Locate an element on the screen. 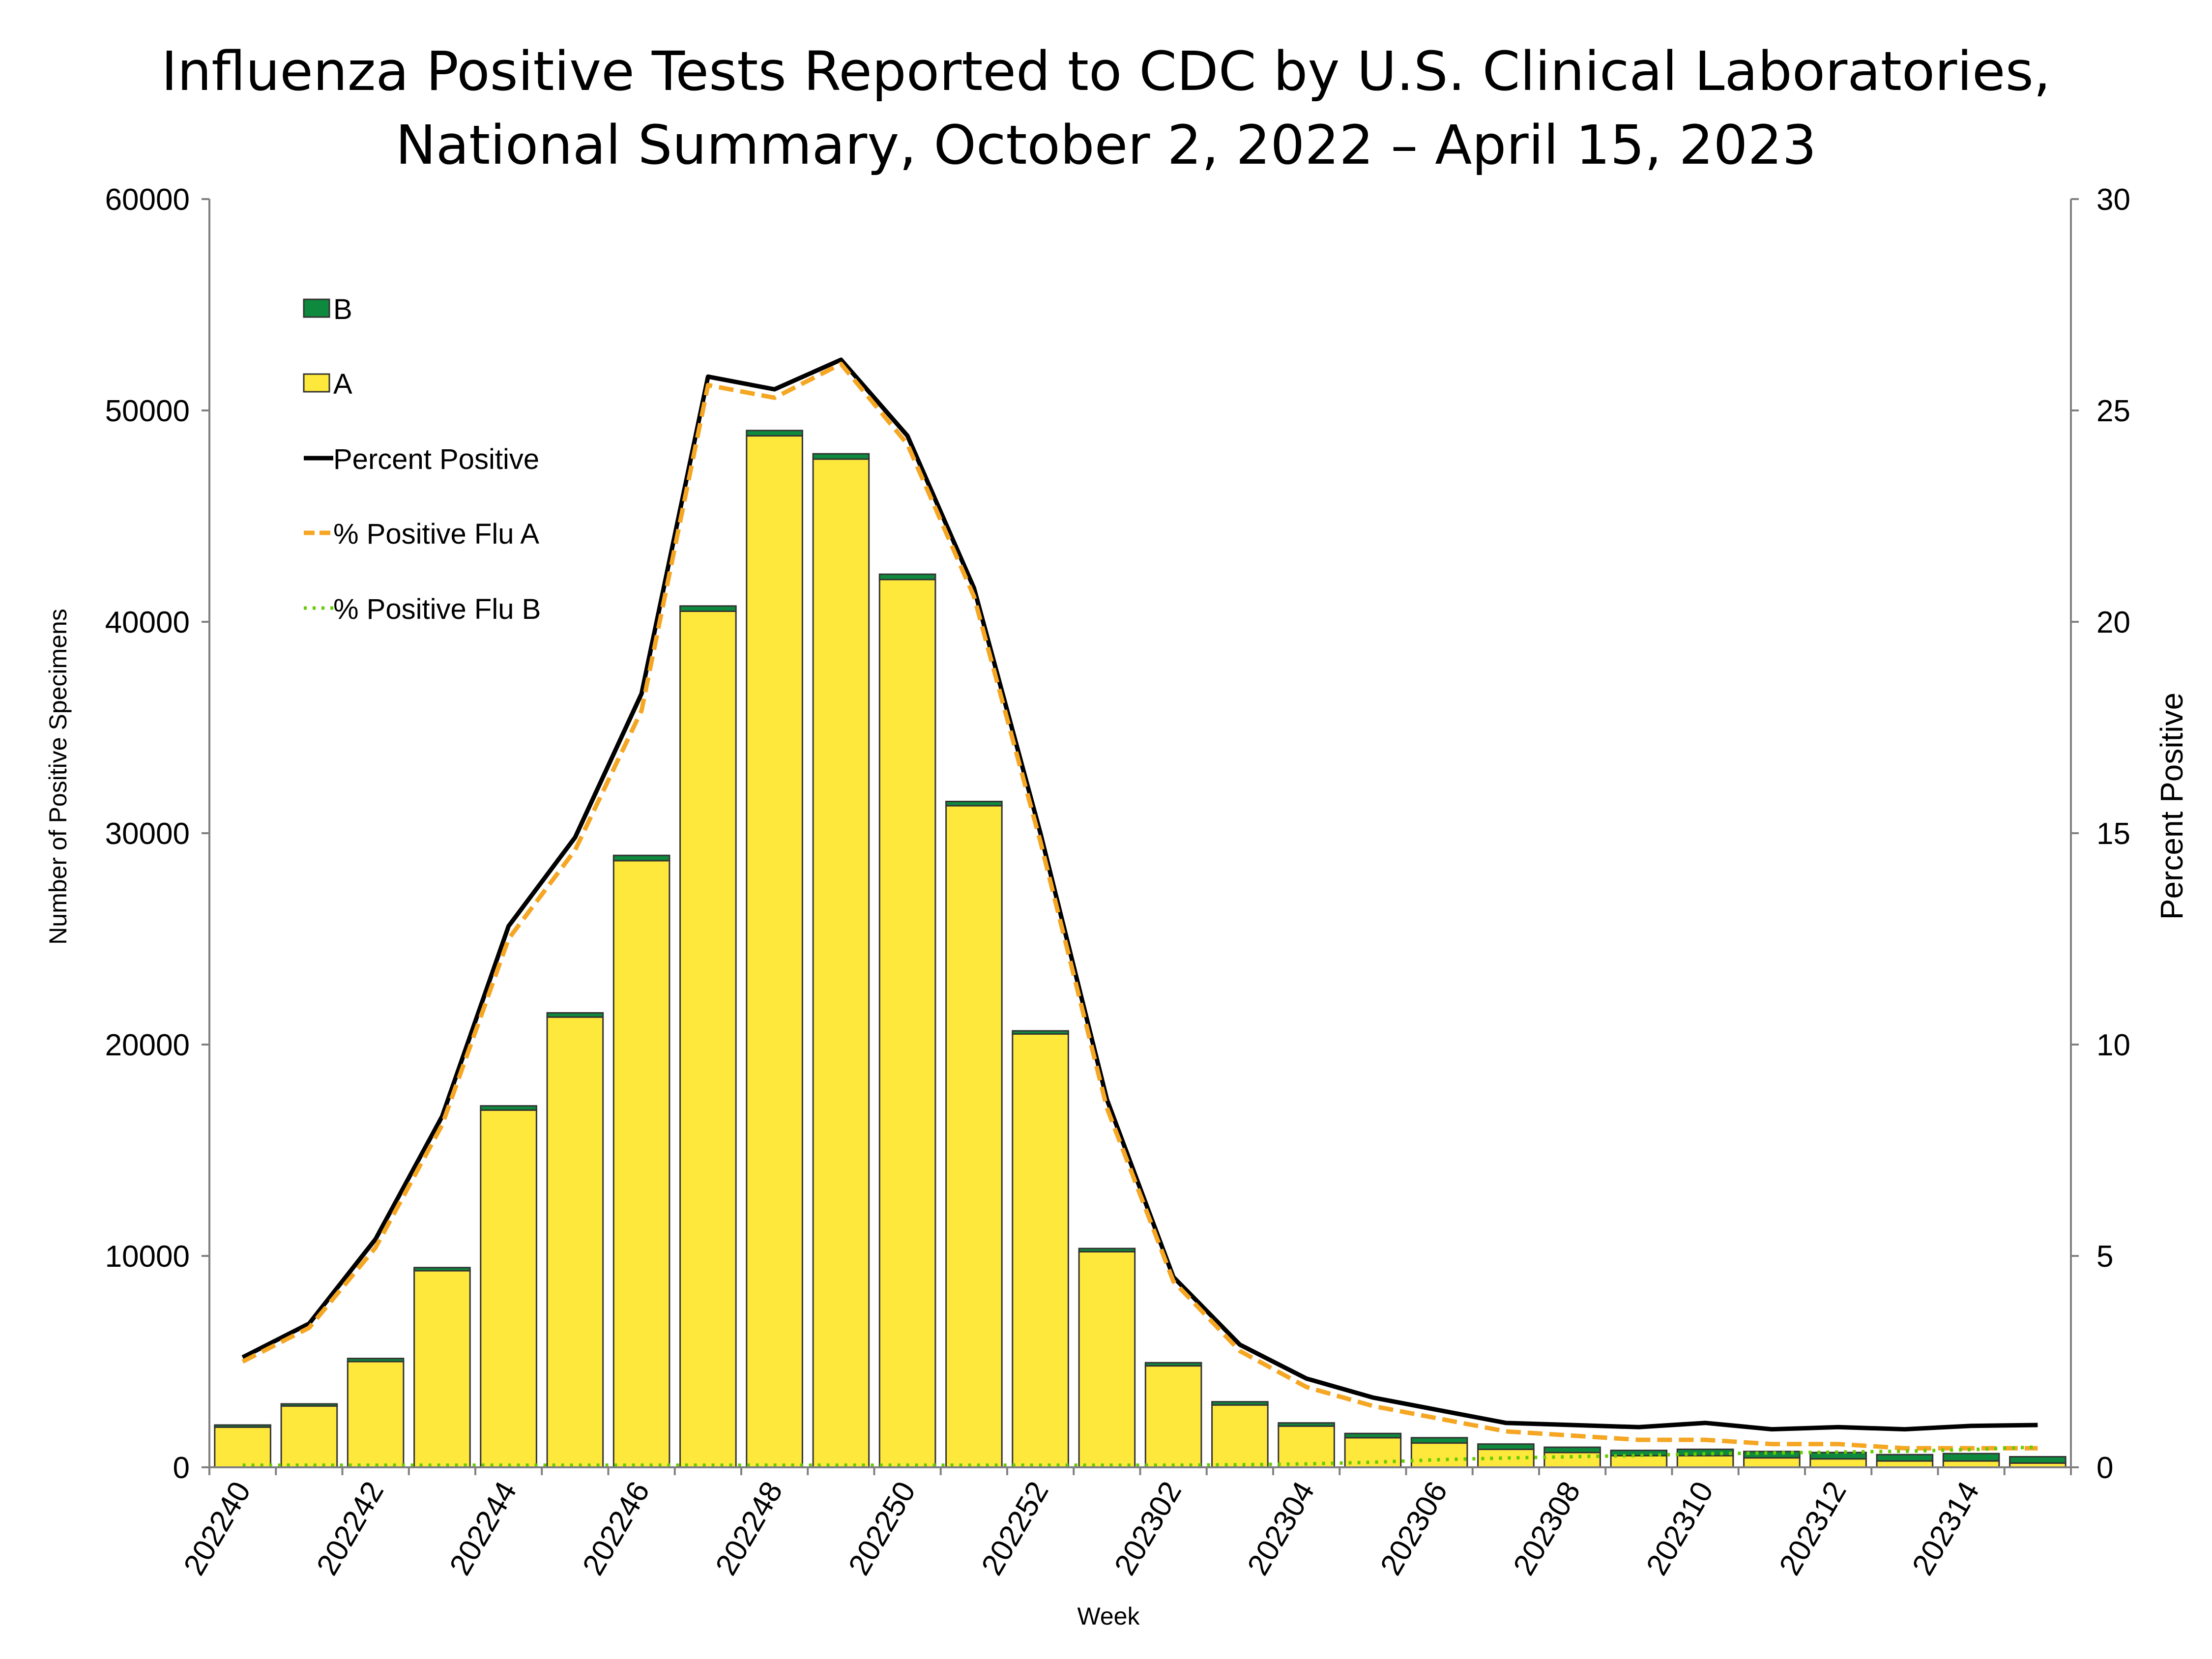 Image resolution: width=2212 pixels, height=1659 pixels. y2-tick-label: 10 is located at coordinates (2113, 1045).